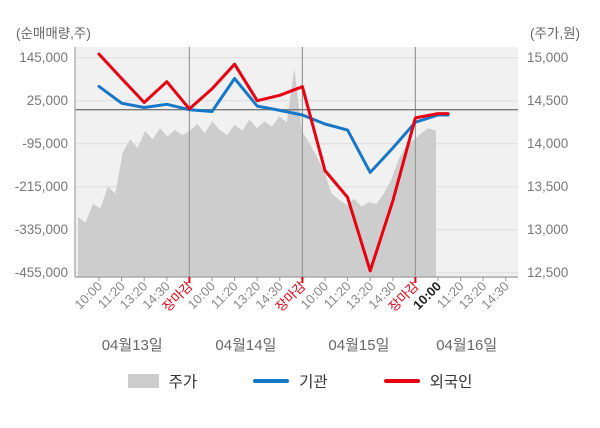 This screenshot has height=428, width=600. I want to click on left-axis-tick-label: -95,000, so click(45, 143).